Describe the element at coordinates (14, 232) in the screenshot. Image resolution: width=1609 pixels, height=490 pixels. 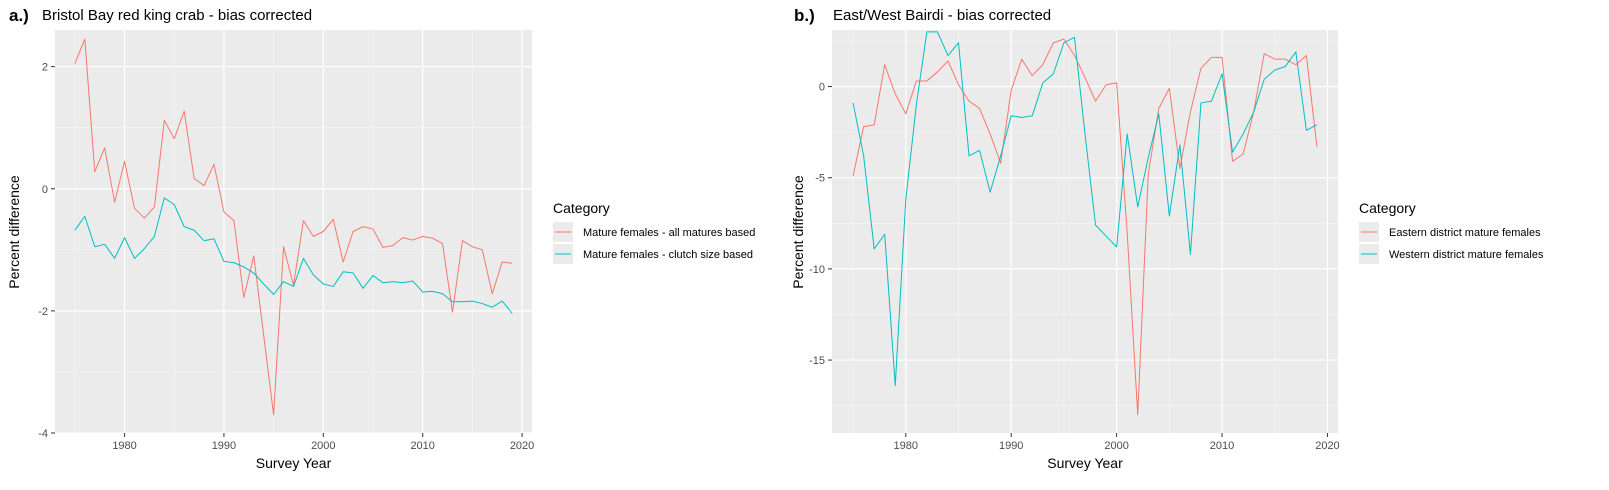
I see `y-axis-title-a: Percent difference` at that location.